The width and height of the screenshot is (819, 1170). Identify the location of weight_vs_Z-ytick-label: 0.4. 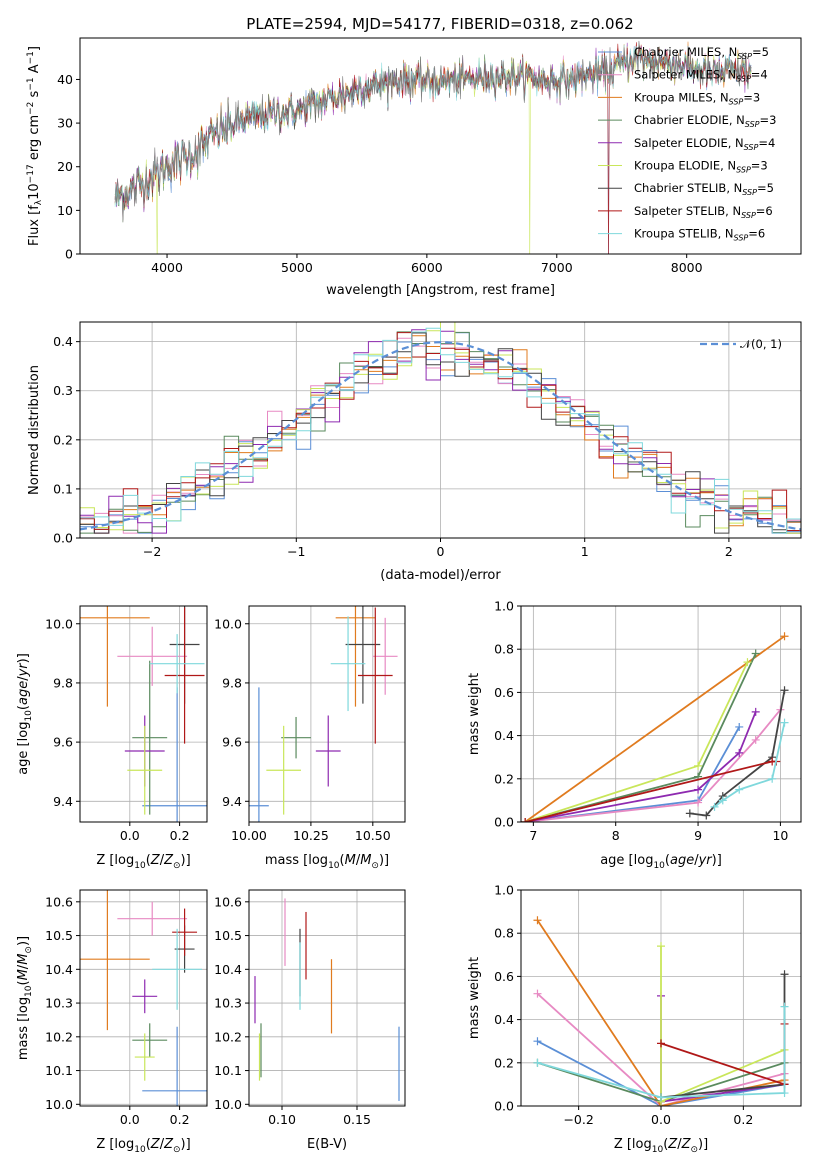
(504, 1019).